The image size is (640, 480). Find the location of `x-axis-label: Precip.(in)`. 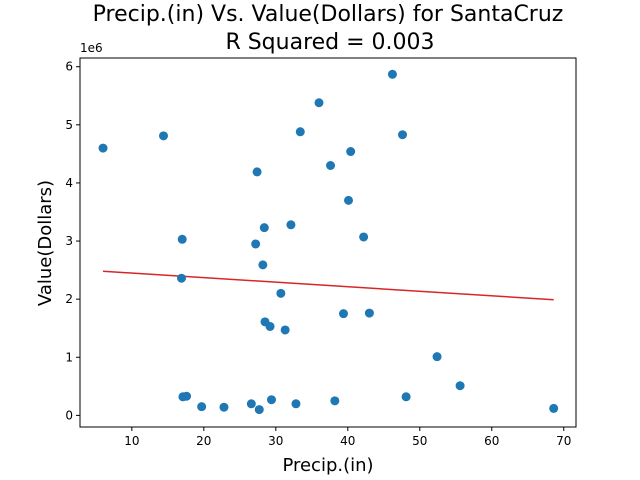

x-axis-label: Precip.(in) is located at coordinates (327, 465).